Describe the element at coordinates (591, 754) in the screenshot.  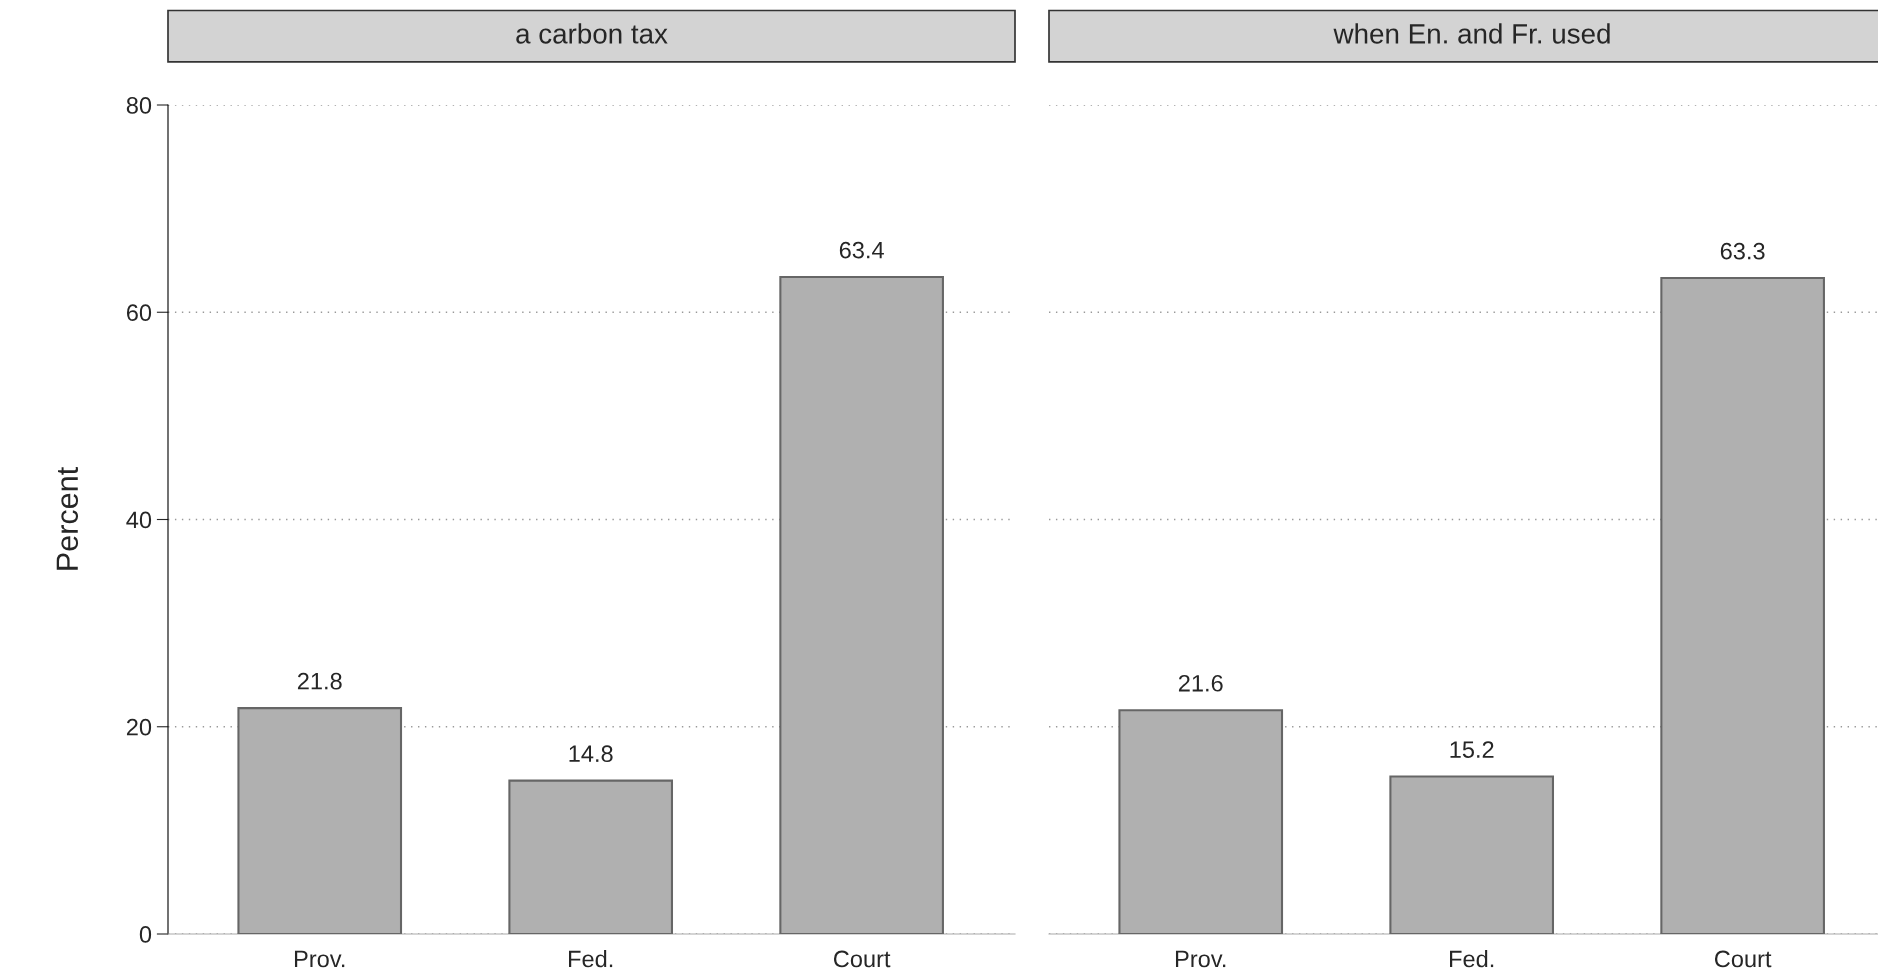
I see `data-label: 14.8` at that location.